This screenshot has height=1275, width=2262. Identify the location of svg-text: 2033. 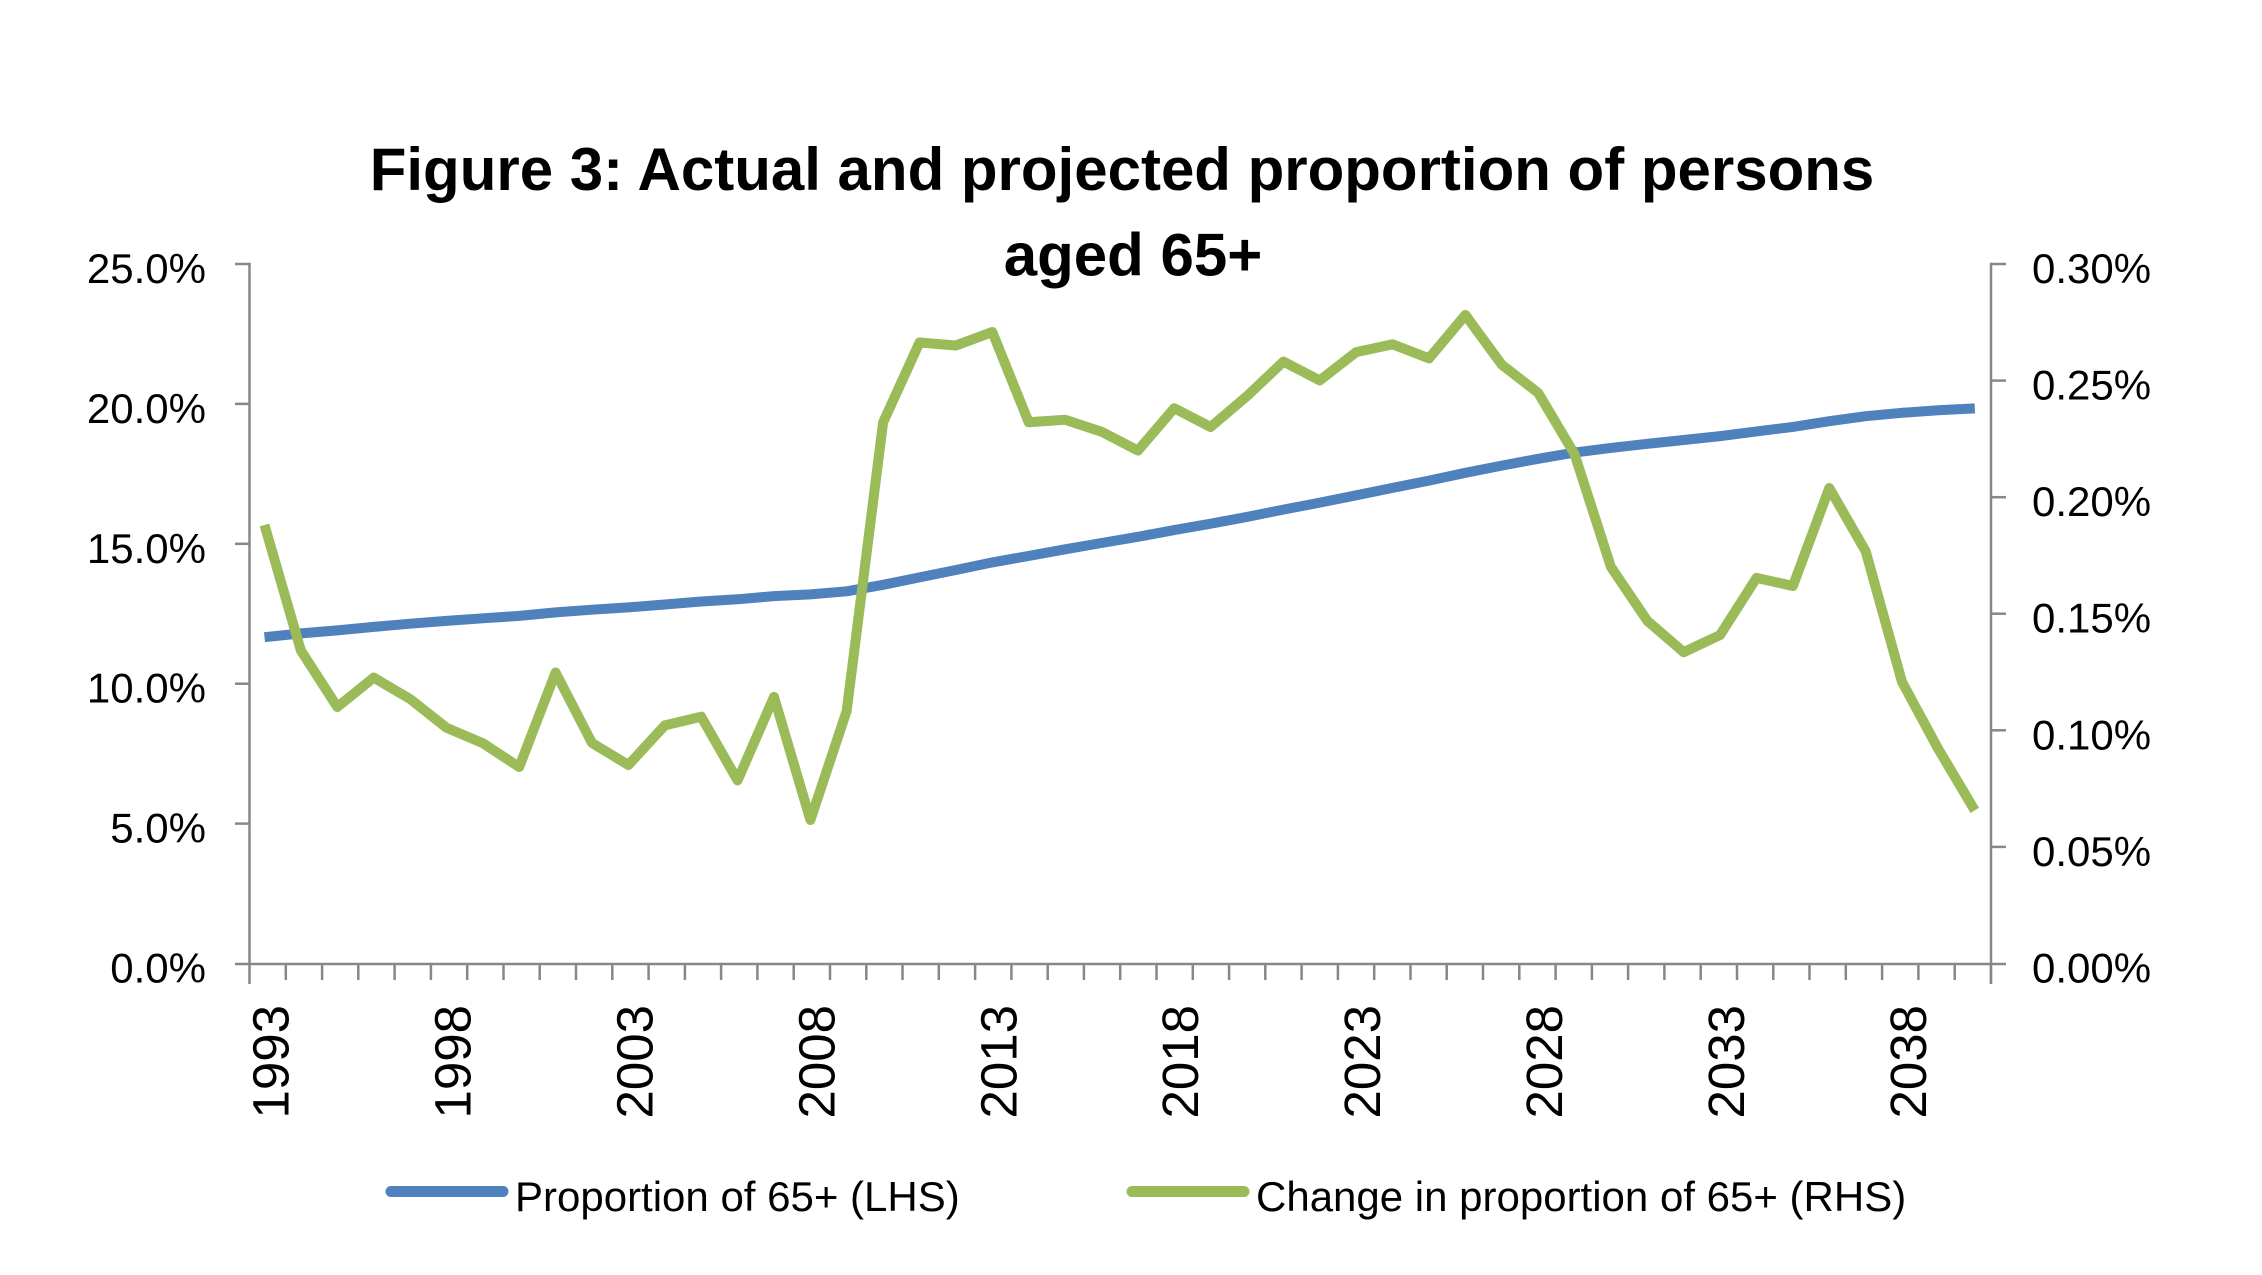
(1726, 1061).